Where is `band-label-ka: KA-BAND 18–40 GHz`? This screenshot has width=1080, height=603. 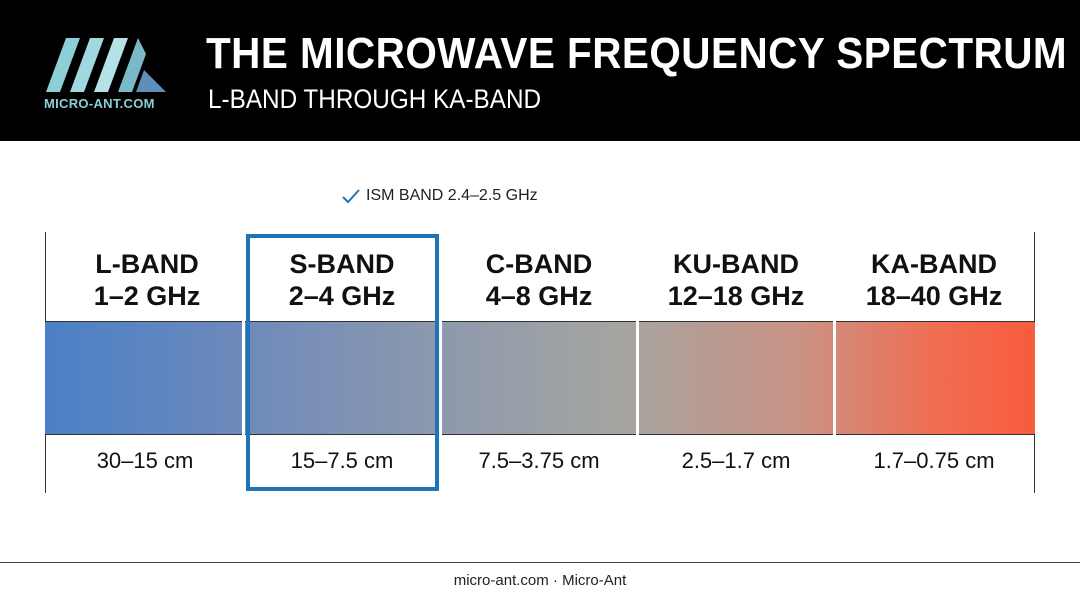 band-label-ka: KA-BAND 18–40 GHz is located at coordinates (934, 280).